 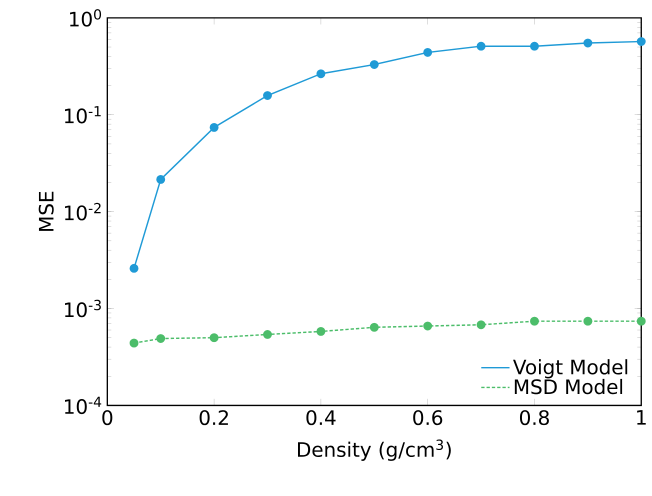 What do you see at coordinates (83, 309) in the screenshot?
I see `y-tick-label: 10$^{-3}$` at bounding box center [83, 309].